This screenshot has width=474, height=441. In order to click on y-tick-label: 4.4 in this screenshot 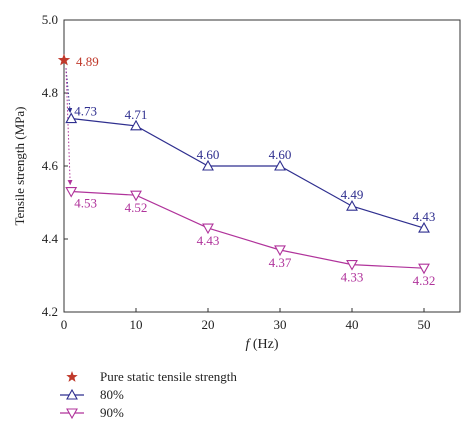, I will do `click(50, 238)`.